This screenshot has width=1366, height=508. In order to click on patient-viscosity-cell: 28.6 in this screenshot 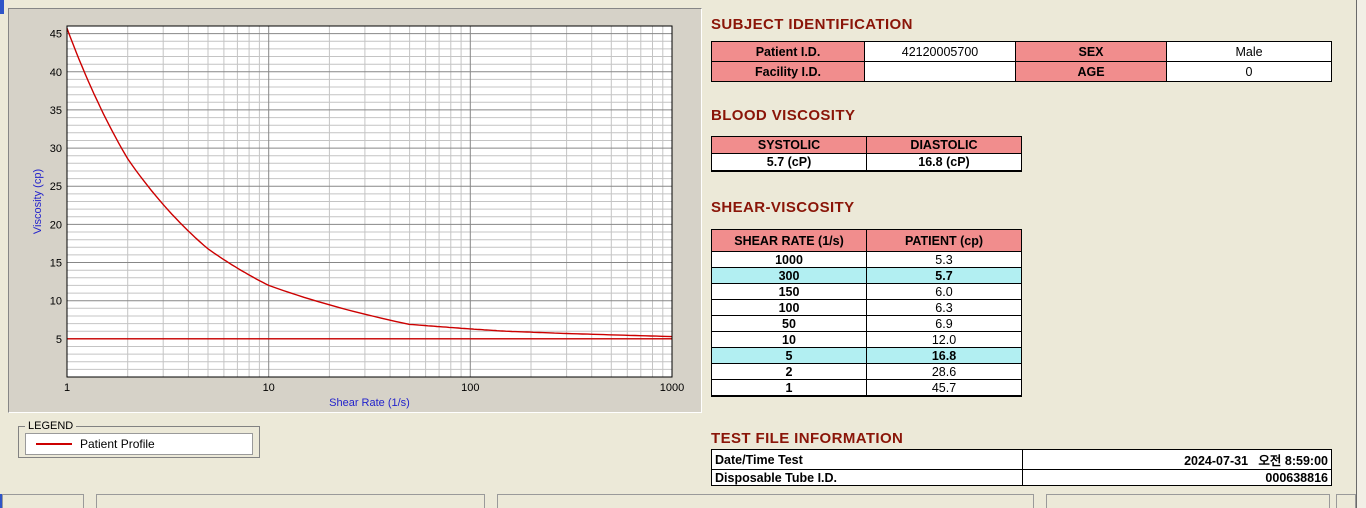, I will do `click(944, 371)`.